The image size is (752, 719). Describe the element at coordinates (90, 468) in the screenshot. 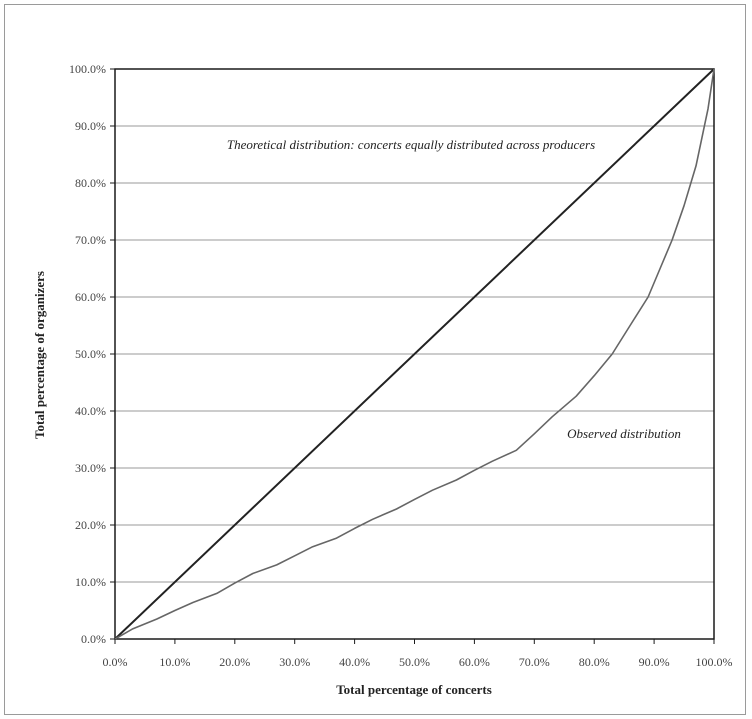

I see `y-tick-label: 30.0%` at that location.